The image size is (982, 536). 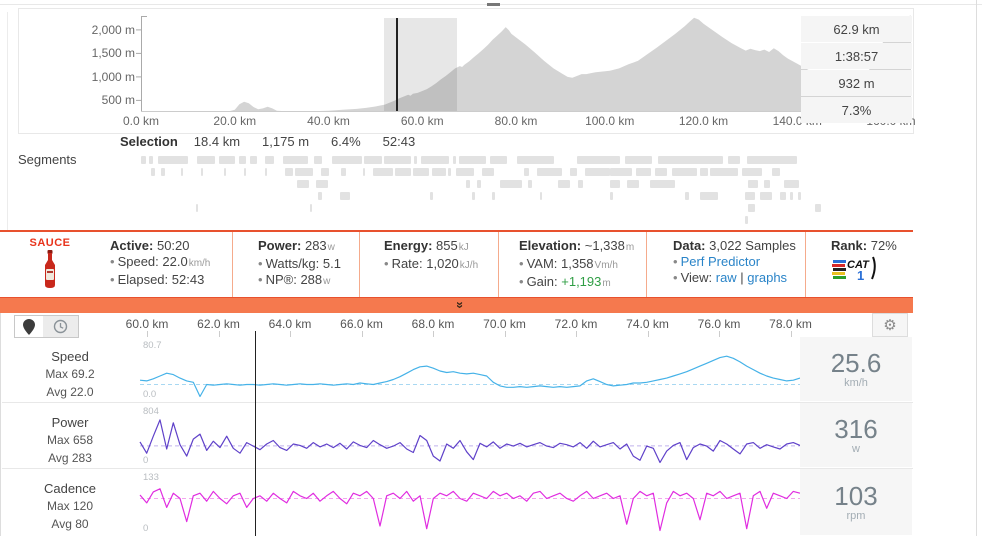 I want to click on graph-settings-button: ⚙, so click(x=890, y=325).